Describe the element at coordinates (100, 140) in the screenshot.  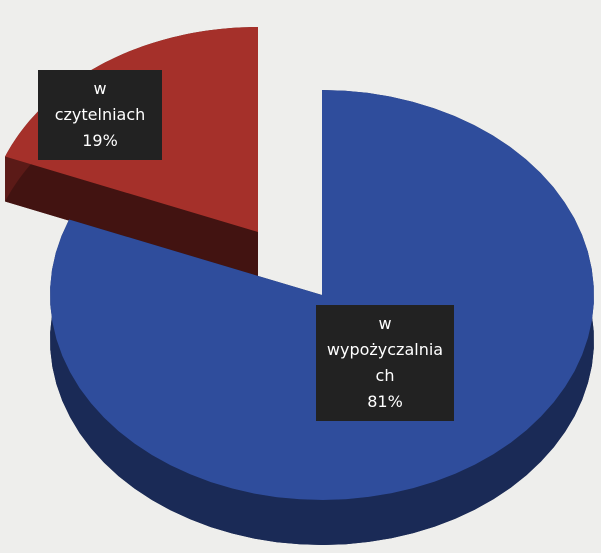
I see `label-value: 19%` at that location.